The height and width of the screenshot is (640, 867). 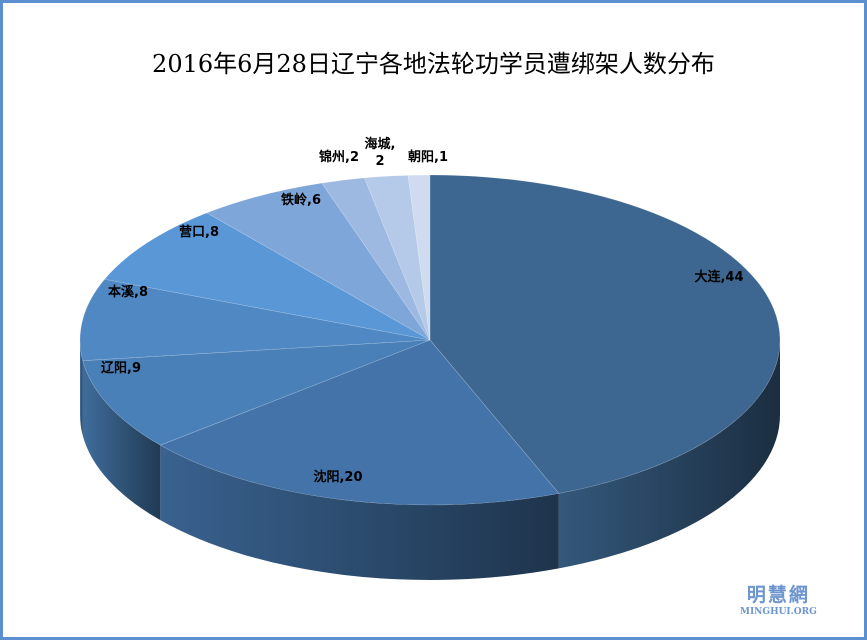 I want to click on pie-side-本溪, so click(x=81, y=388).